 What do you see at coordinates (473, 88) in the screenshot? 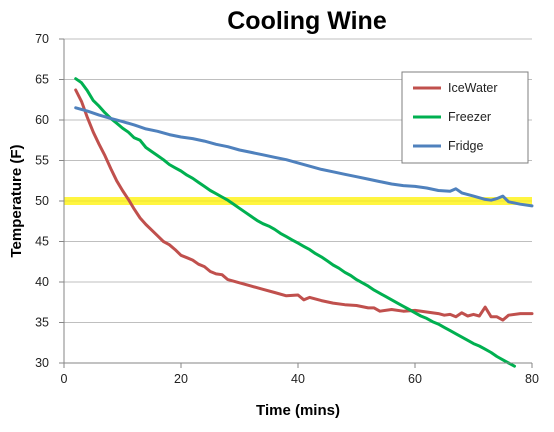
I see `legend-label-icewater: IceWater` at bounding box center [473, 88].